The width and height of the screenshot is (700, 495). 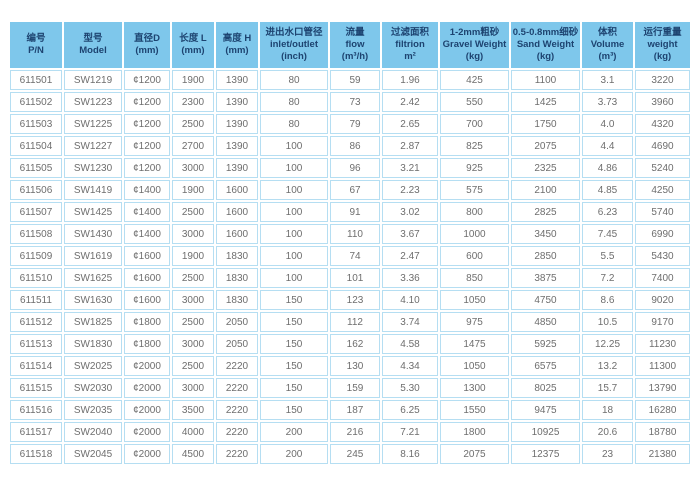 I want to click on cell: 7.45, so click(x=607, y=234).